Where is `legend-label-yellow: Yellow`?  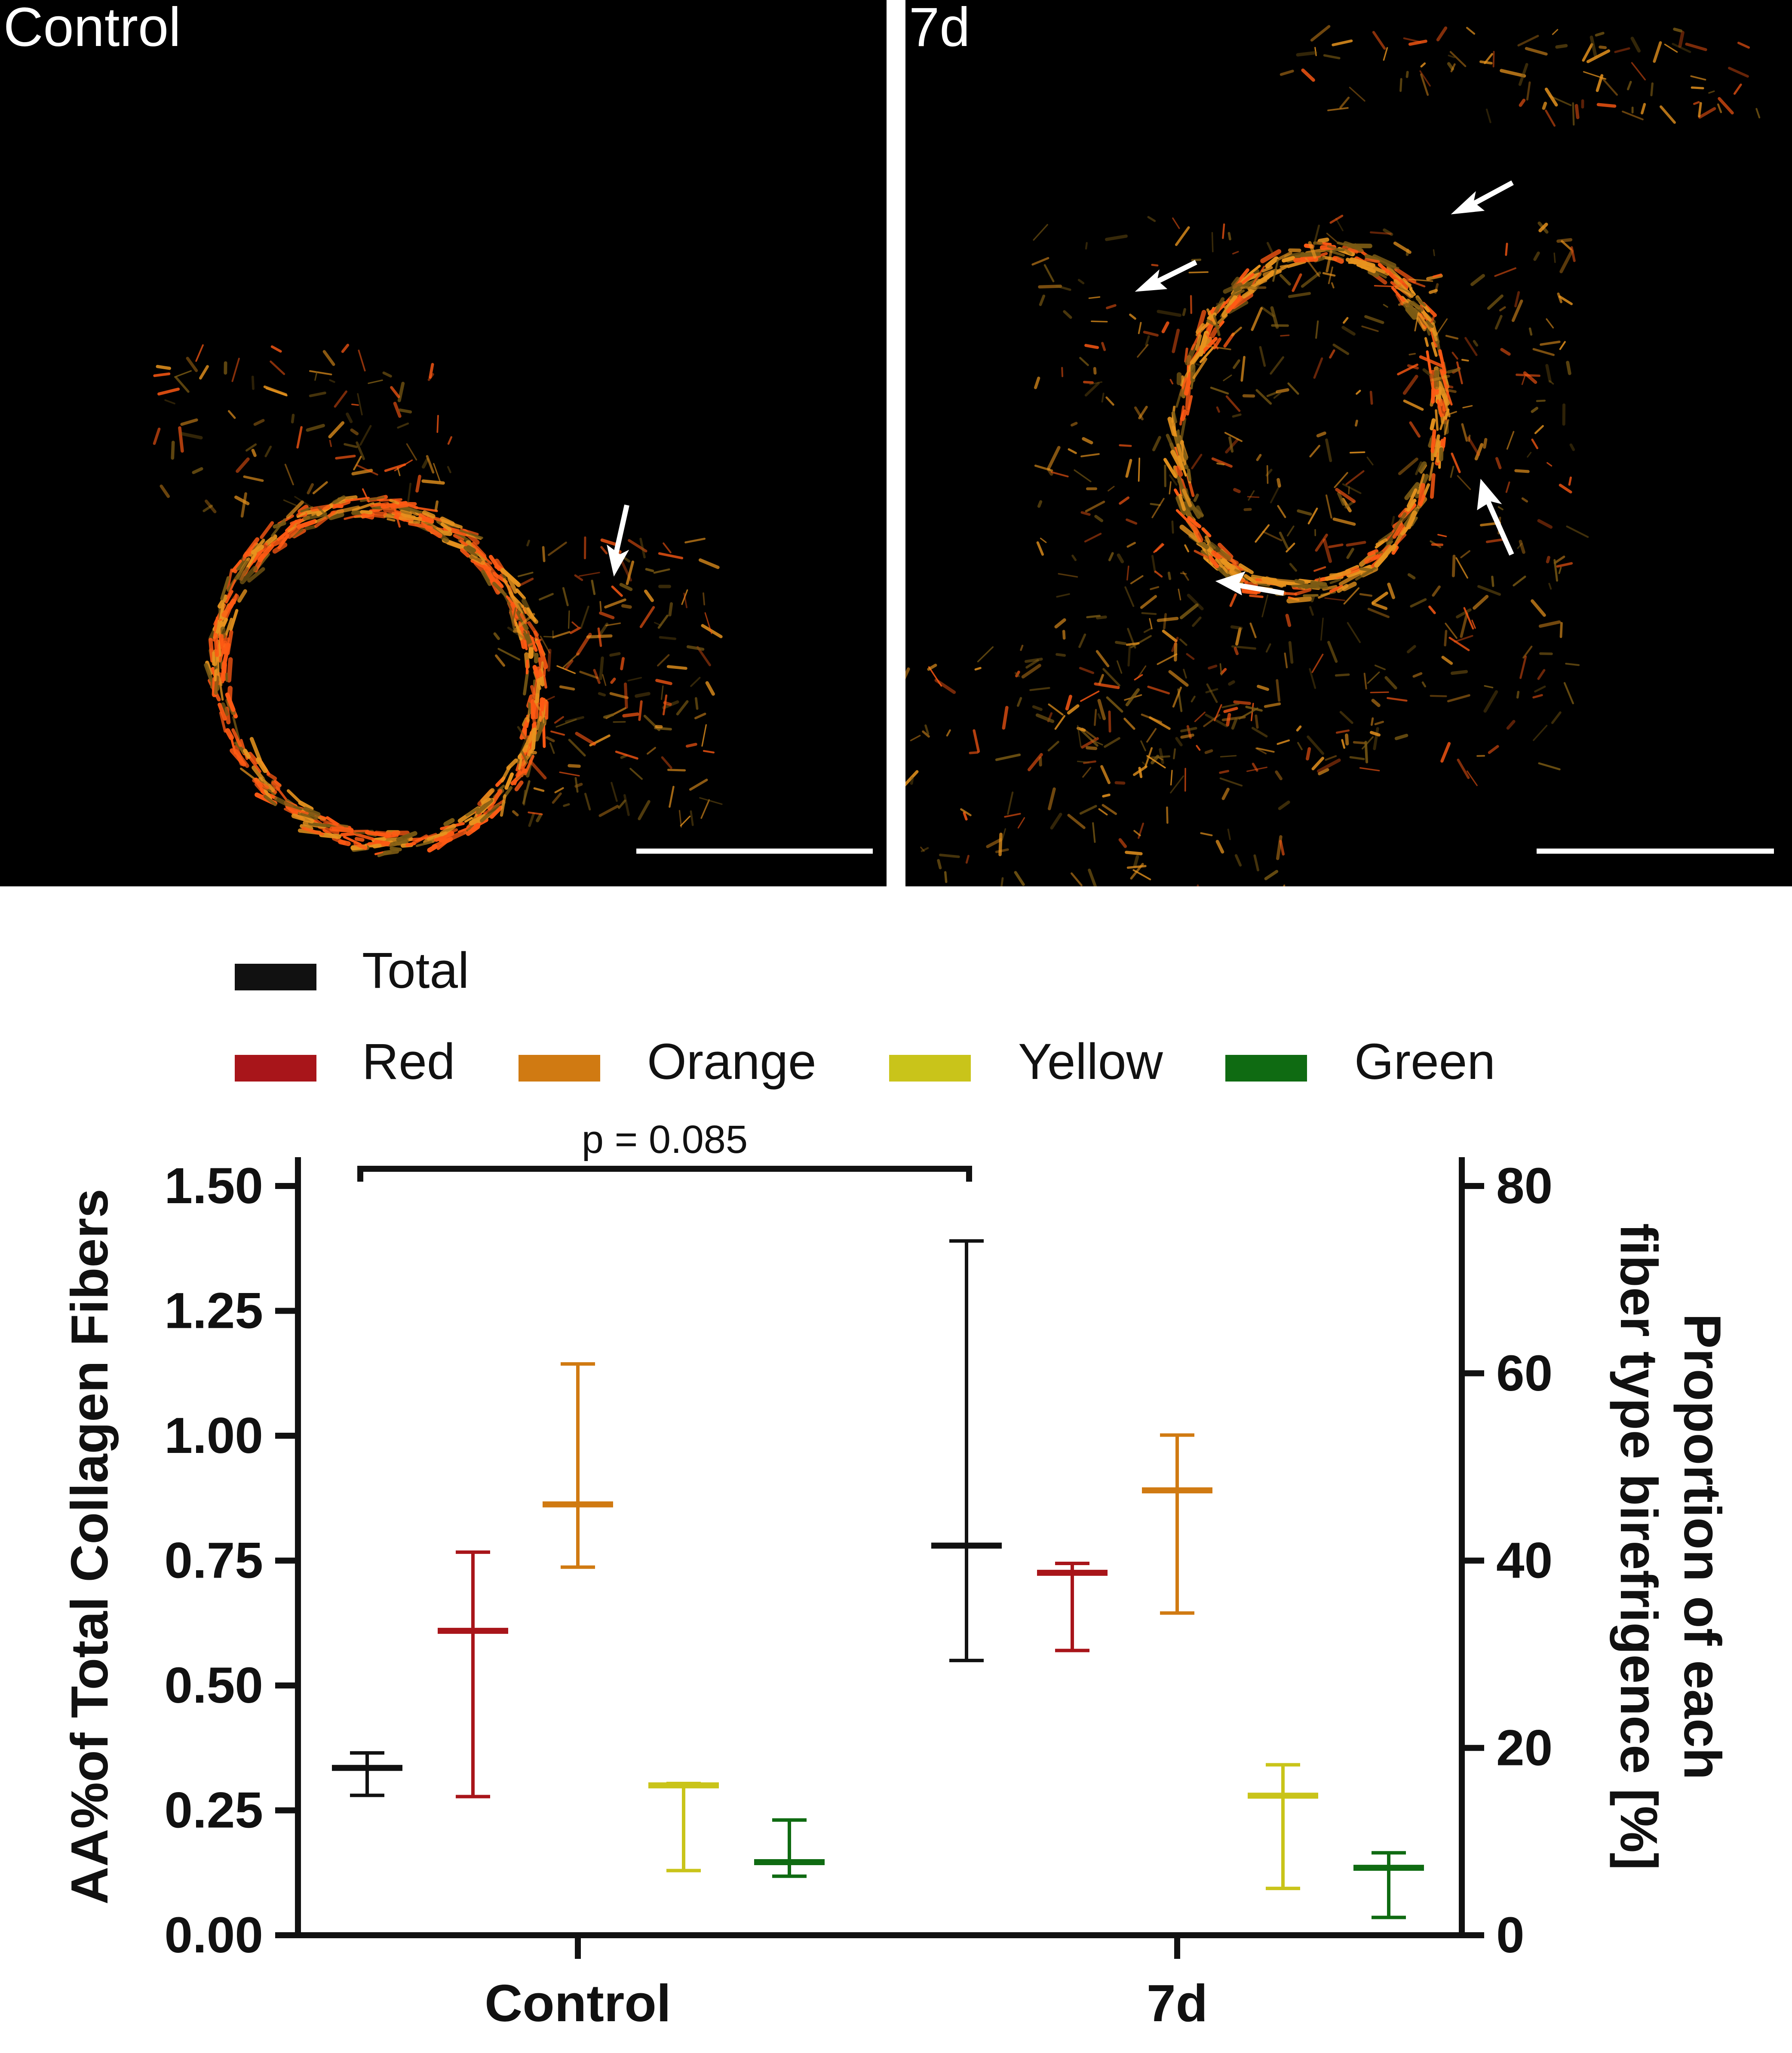
legend-label-yellow: Yellow is located at coordinates (1090, 1061).